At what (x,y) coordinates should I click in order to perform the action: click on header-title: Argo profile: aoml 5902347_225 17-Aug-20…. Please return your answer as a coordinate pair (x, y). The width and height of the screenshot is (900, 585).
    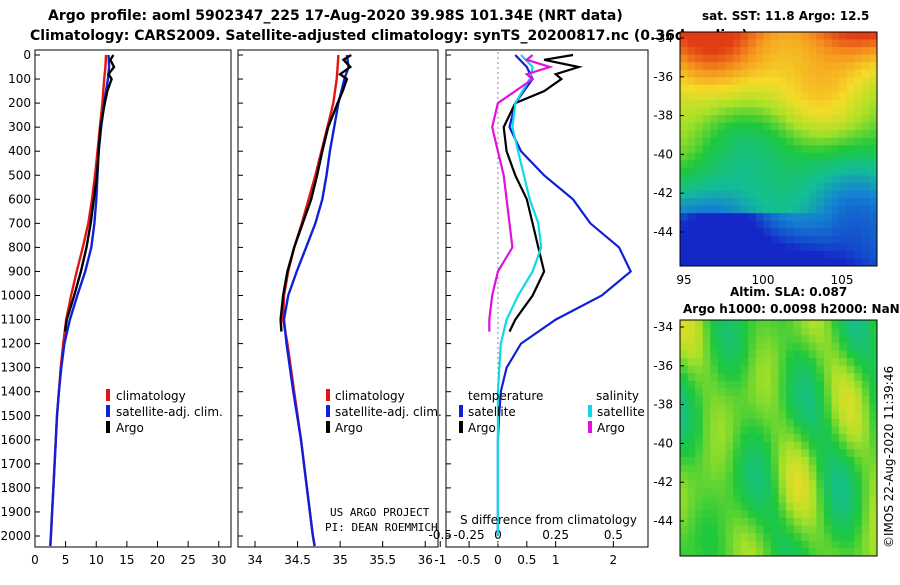
    Looking at the image, I should click on (335, 16).